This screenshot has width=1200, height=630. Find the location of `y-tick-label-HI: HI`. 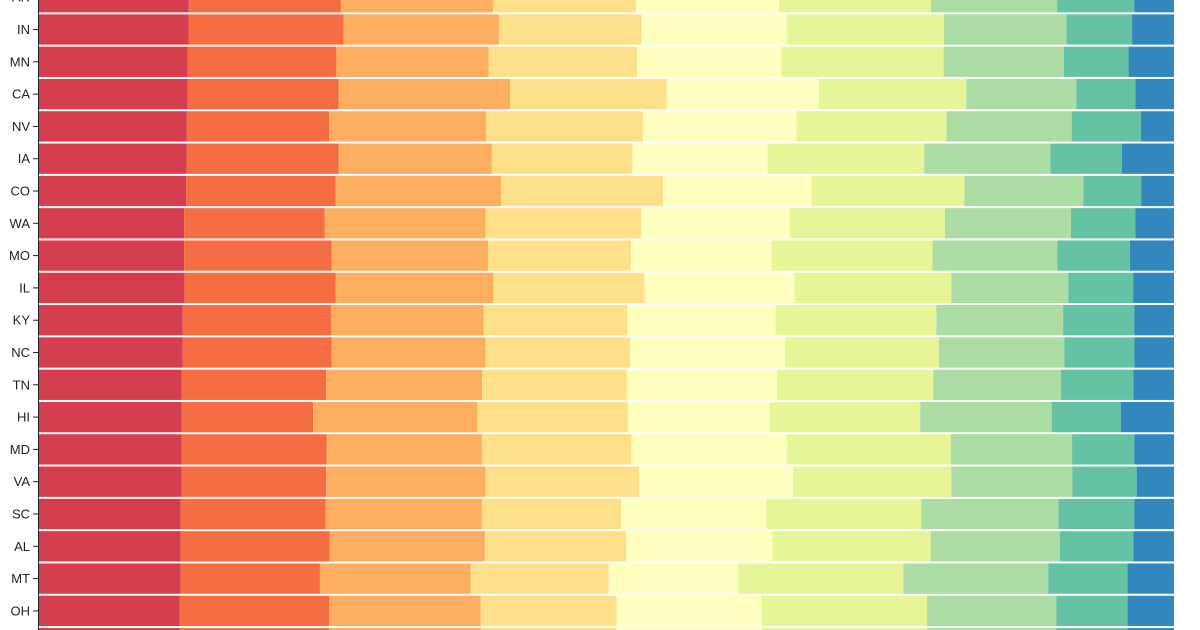

y-tick-label-HI: HI is located at coordinates (23, 417).